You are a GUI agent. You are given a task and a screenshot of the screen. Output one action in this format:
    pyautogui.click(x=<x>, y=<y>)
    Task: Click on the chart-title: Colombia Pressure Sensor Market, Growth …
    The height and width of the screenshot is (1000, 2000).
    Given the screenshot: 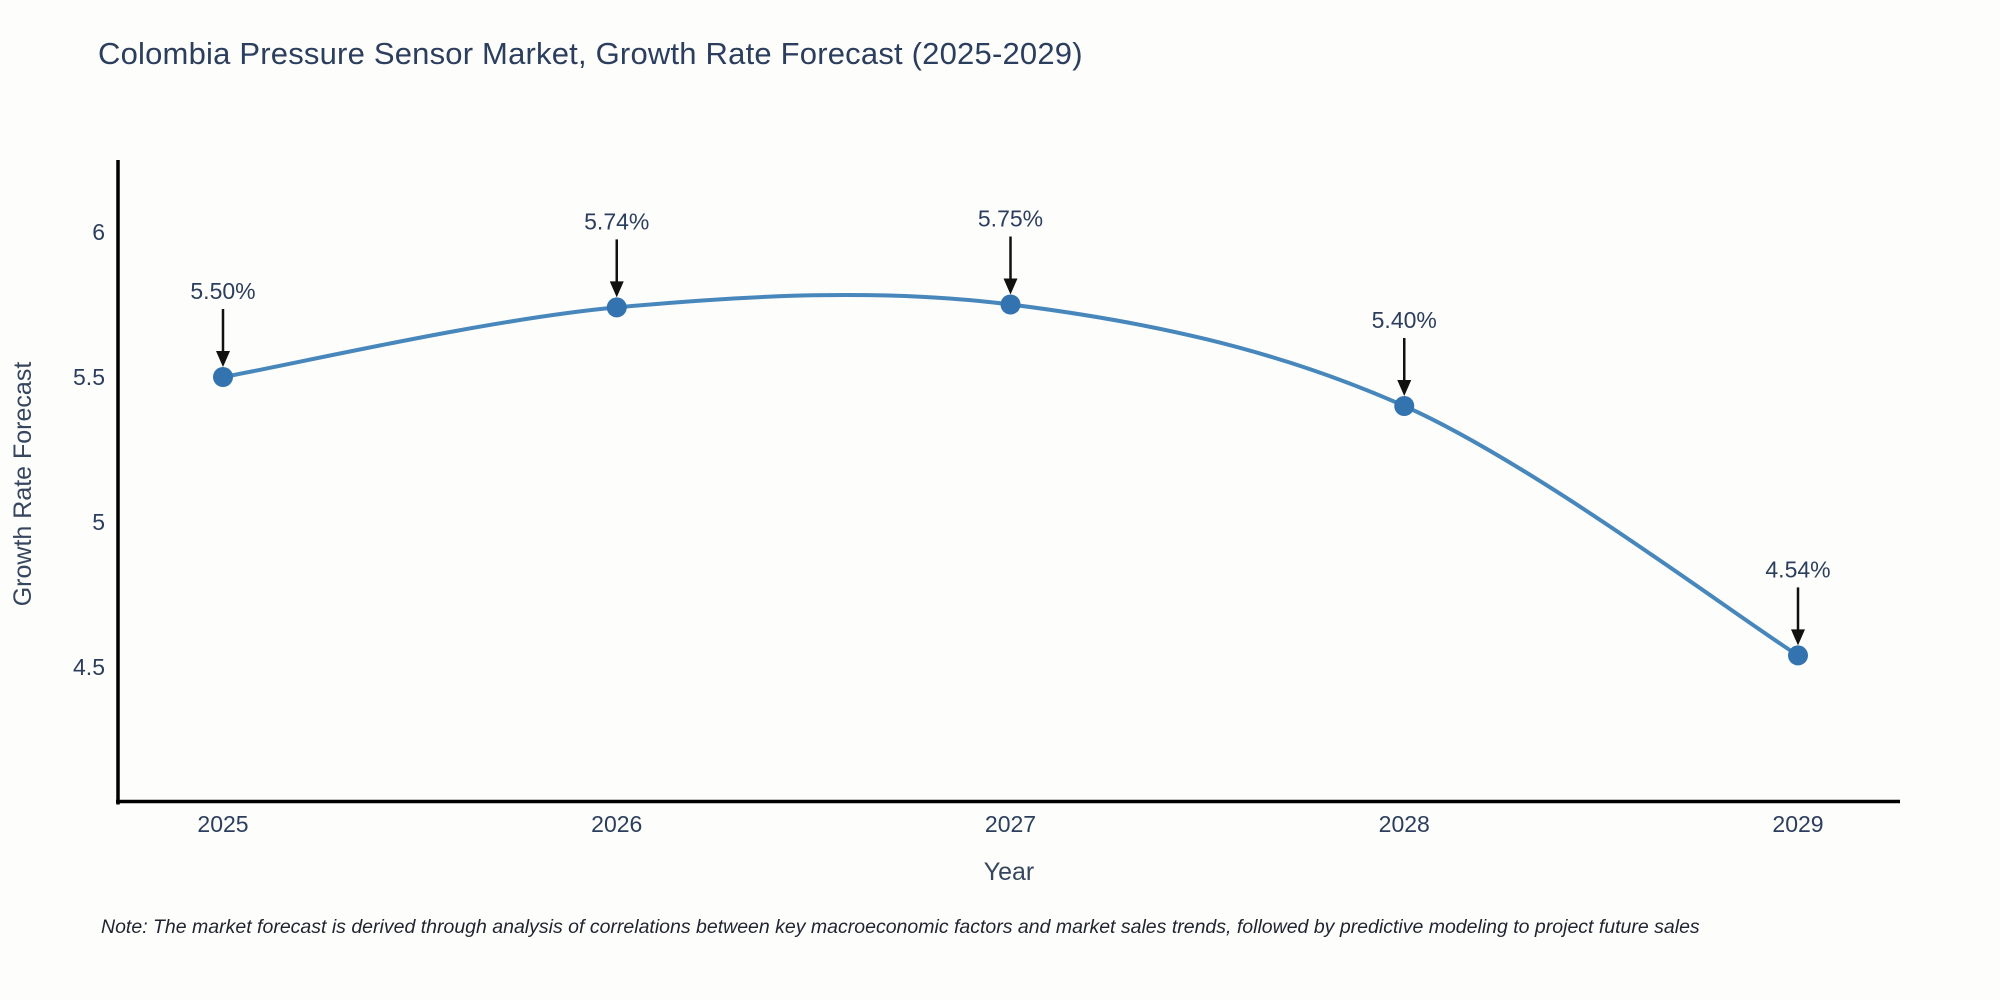 What is the action you would take?
    pyautogui.click(x=590, y=53)
    